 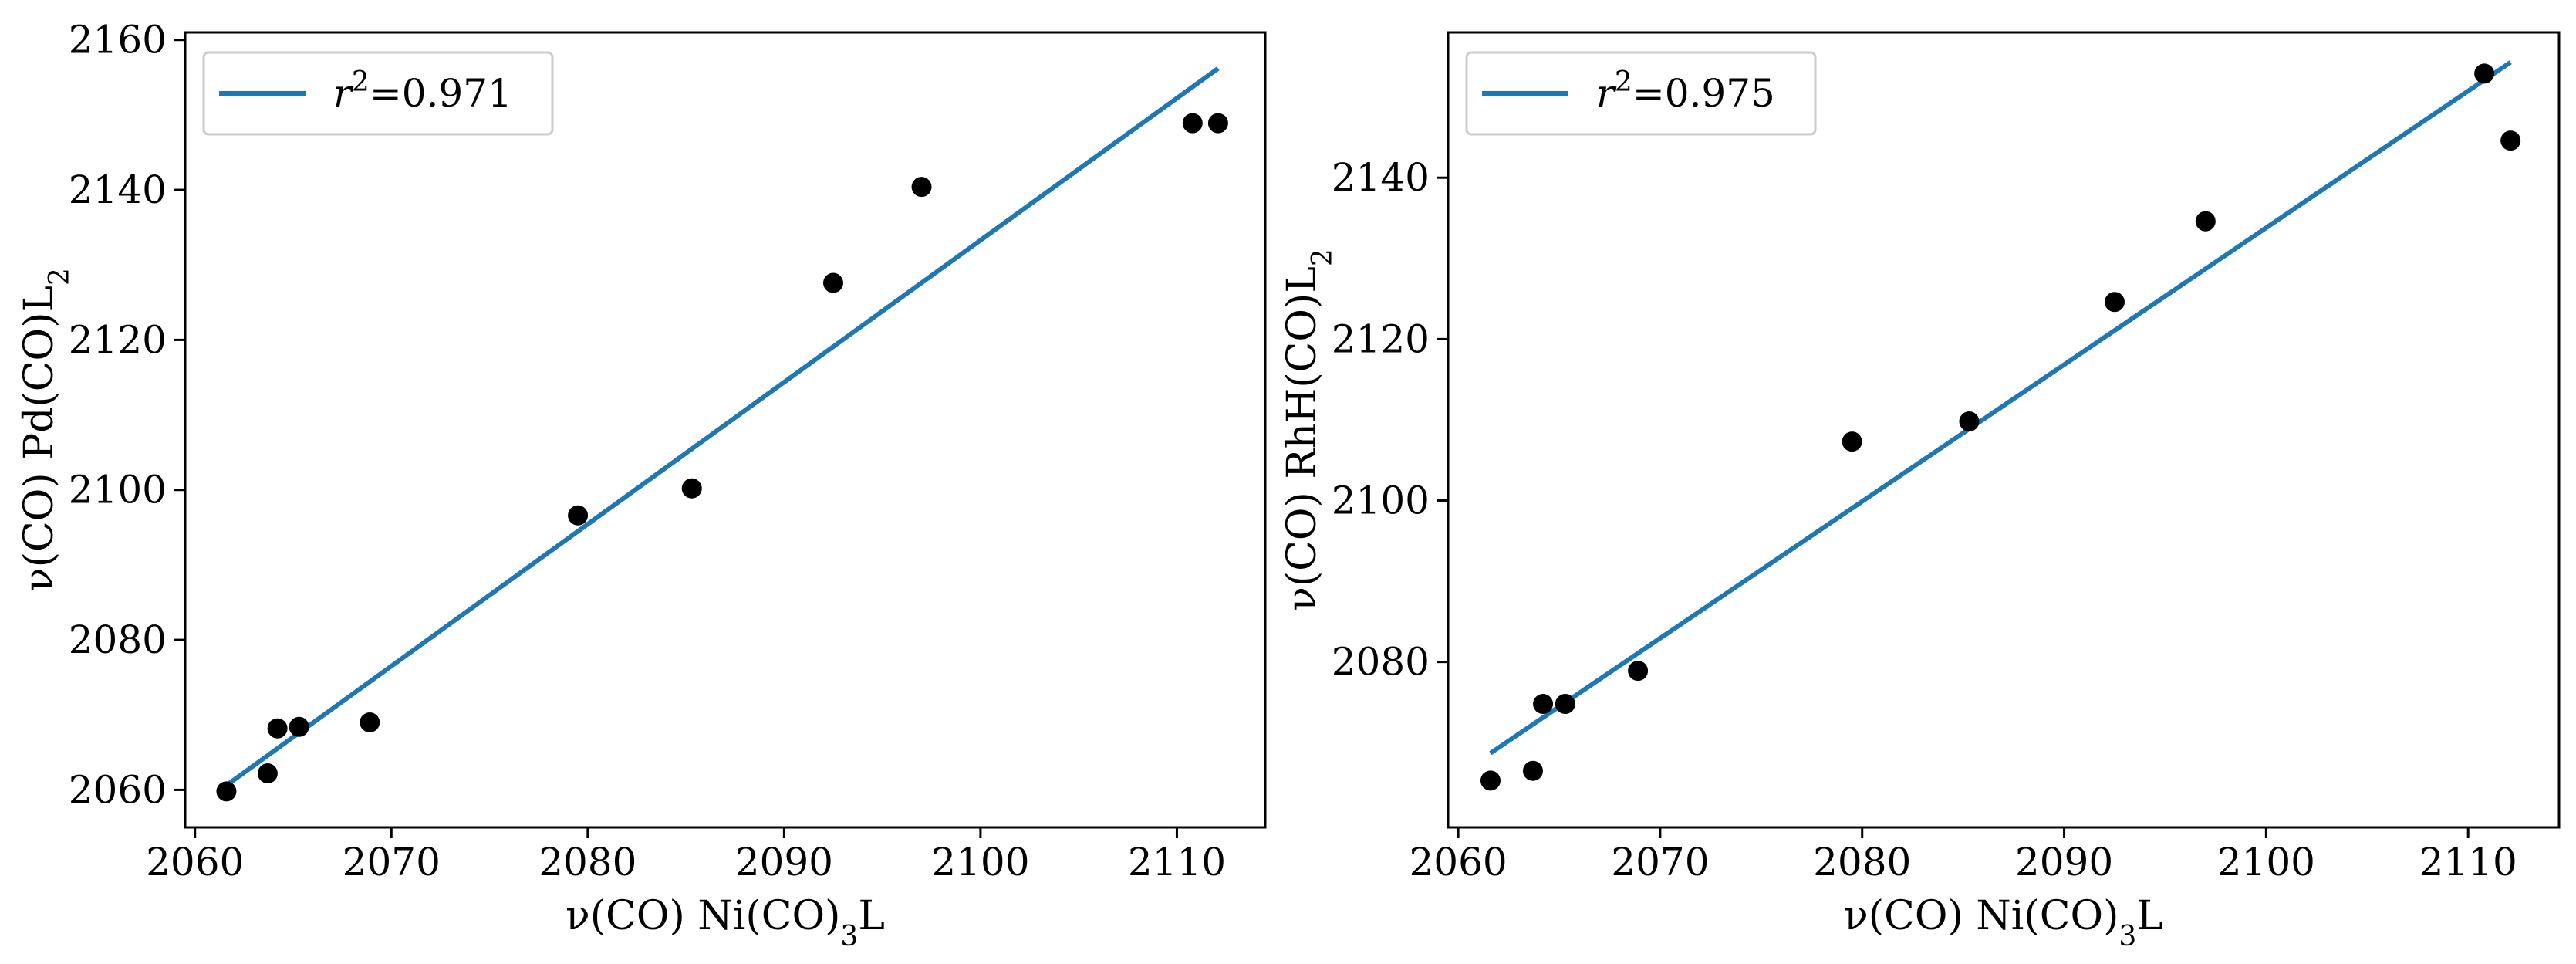 What do you see at coordinates (1685, 92) in the screenshot?
I see `legend-label: r2=0.975` at bounding box center [1685, 92].